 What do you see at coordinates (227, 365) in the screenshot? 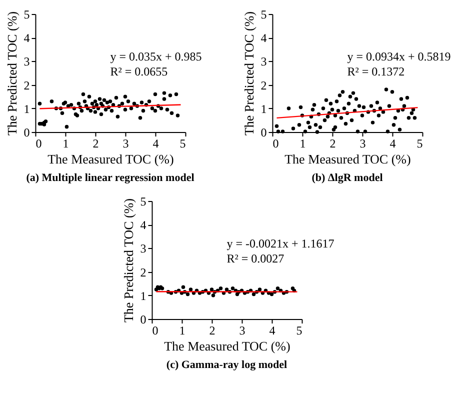
I see `text: (c) Gamma-ray log model` at bounding box center [227, 365].